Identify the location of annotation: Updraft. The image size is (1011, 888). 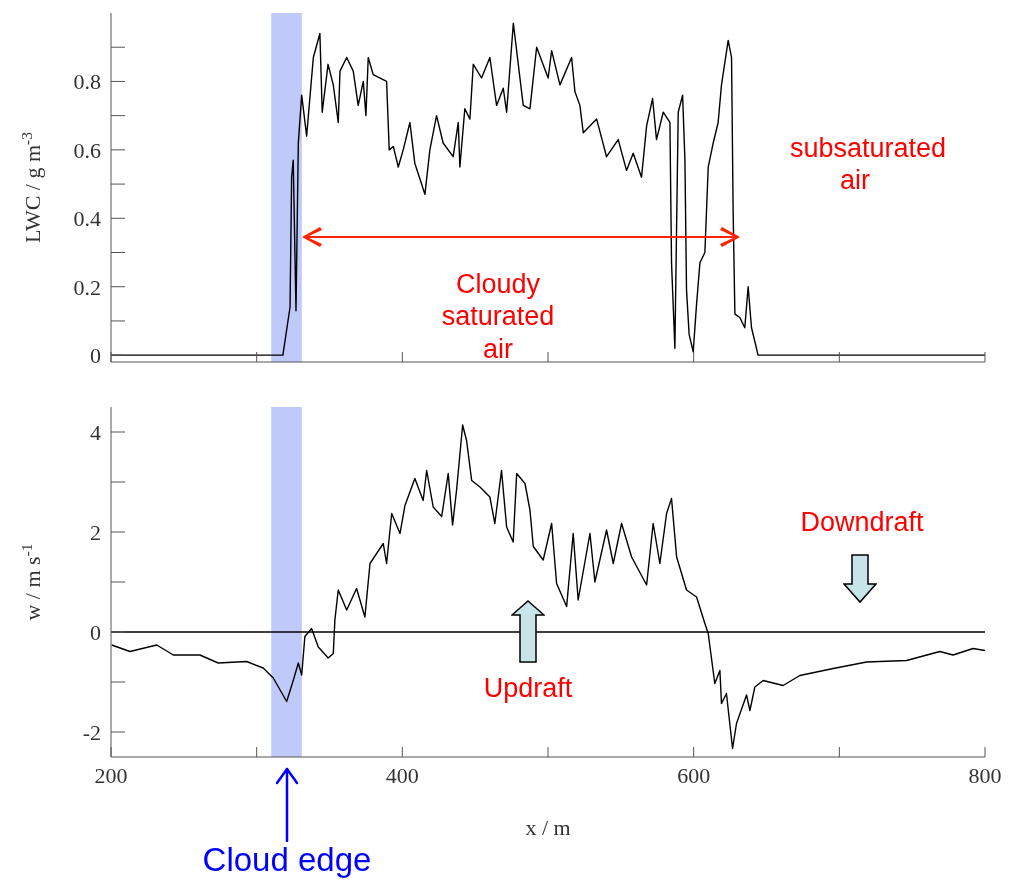
(528, 688).